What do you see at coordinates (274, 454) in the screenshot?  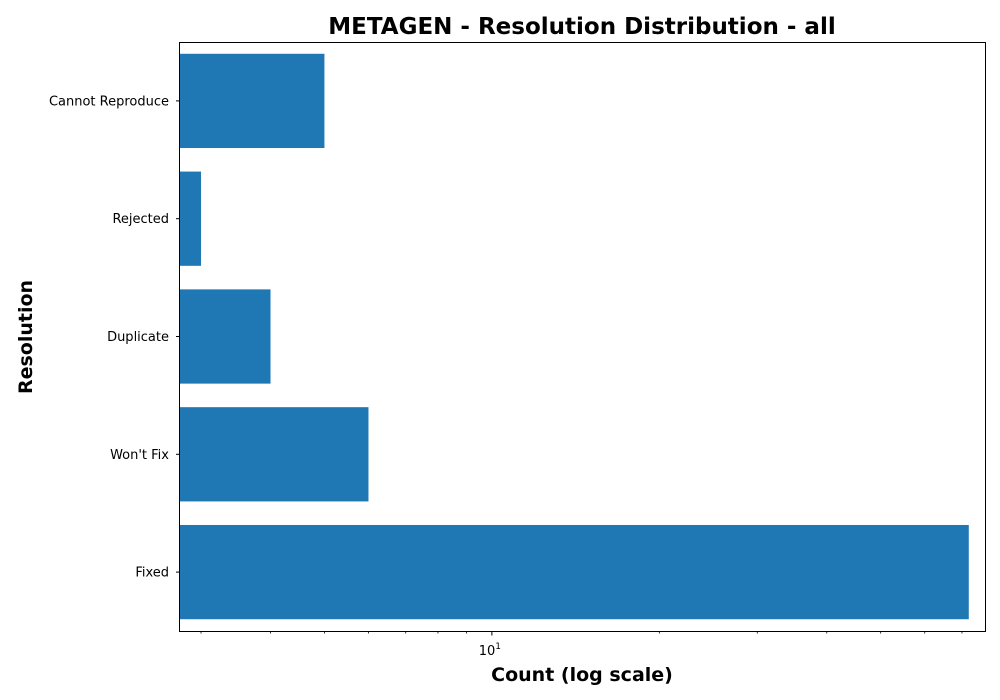 I see `bar-won-t-fix` at bounding box center [274, 454].